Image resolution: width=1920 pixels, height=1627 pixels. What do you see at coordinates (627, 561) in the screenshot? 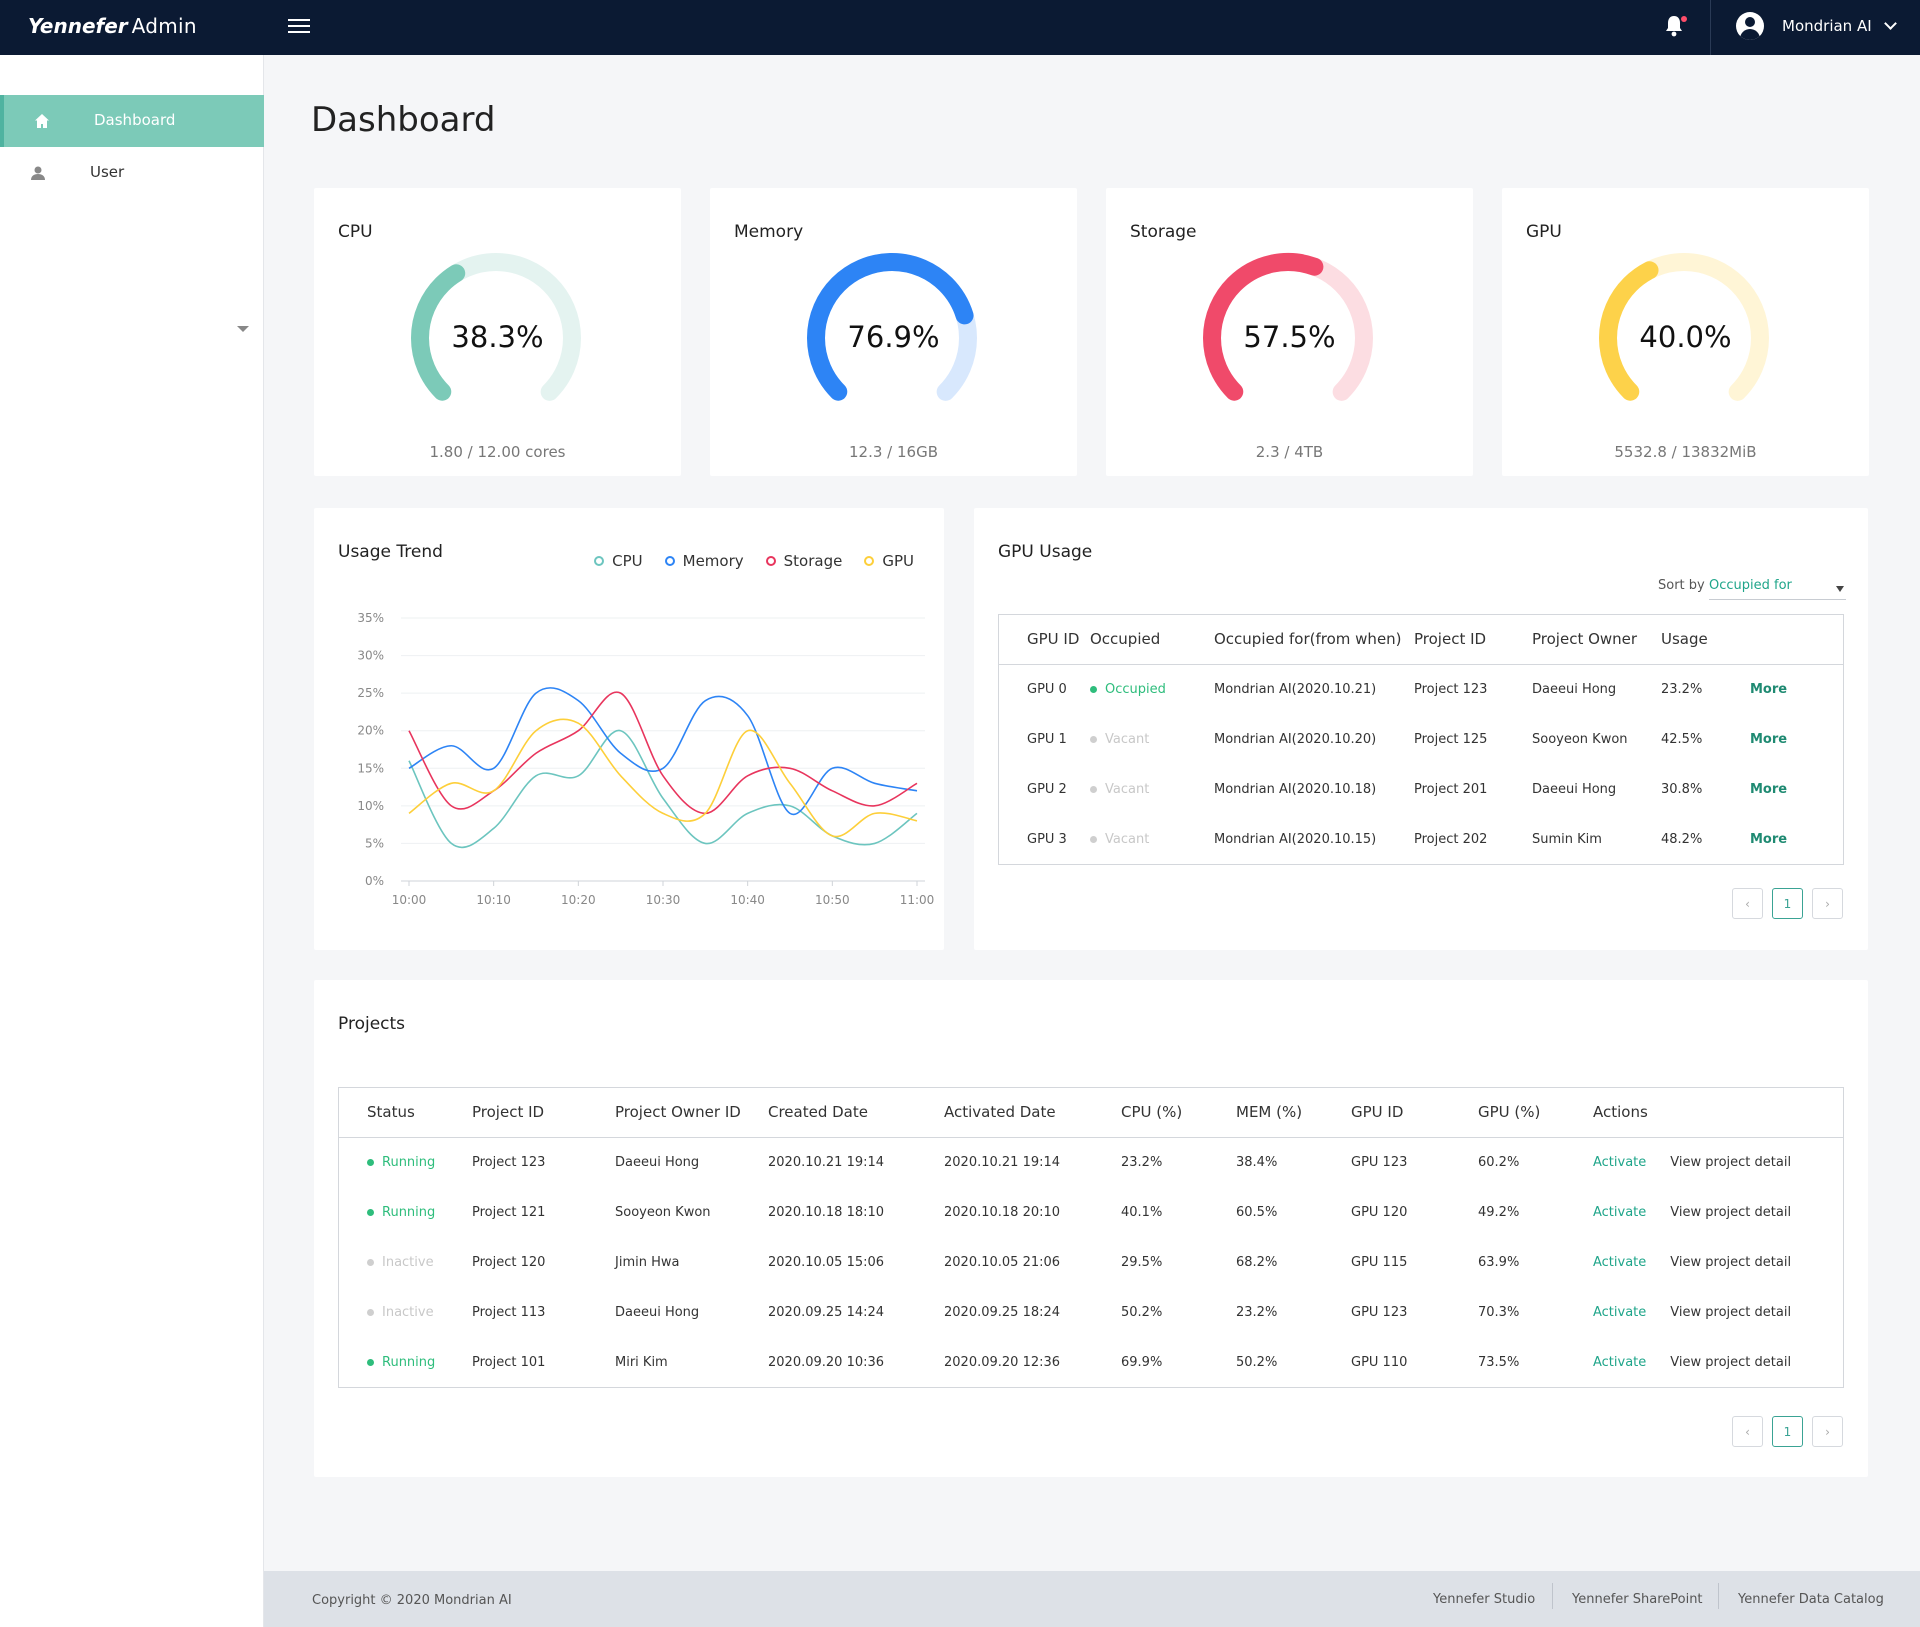
I see `legend-label: CPU` at bounding box center [627, 561].